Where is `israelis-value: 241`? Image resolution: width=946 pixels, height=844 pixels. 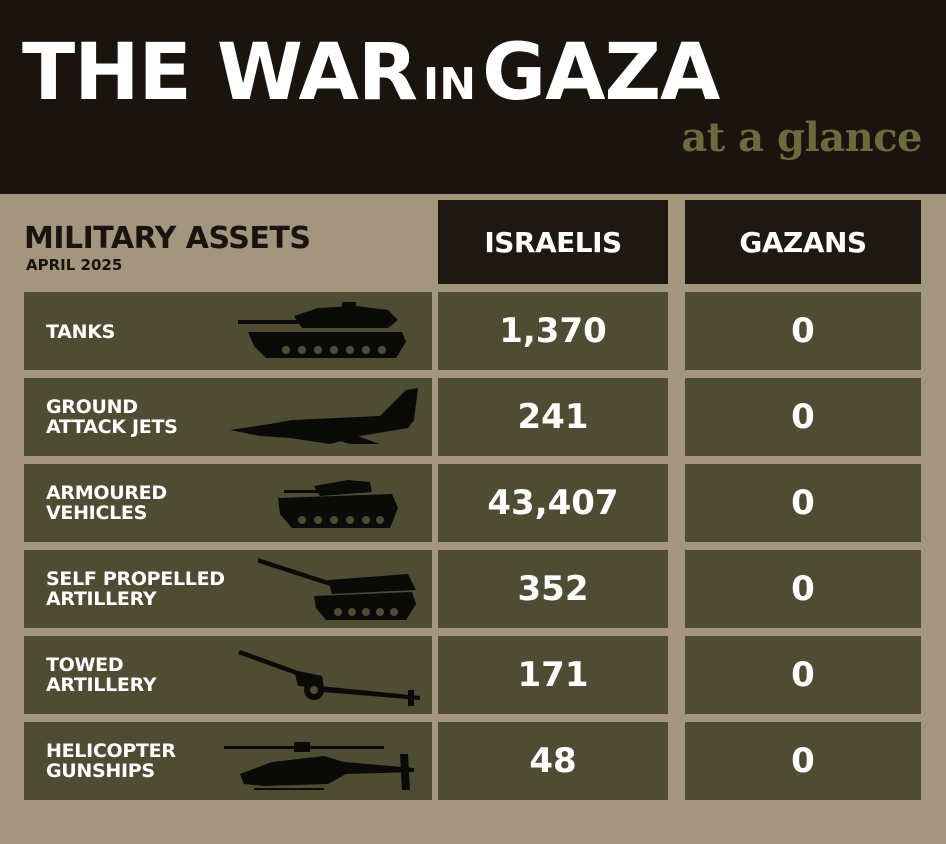 israelis-value: 241 is located at coordinates (553, 417).